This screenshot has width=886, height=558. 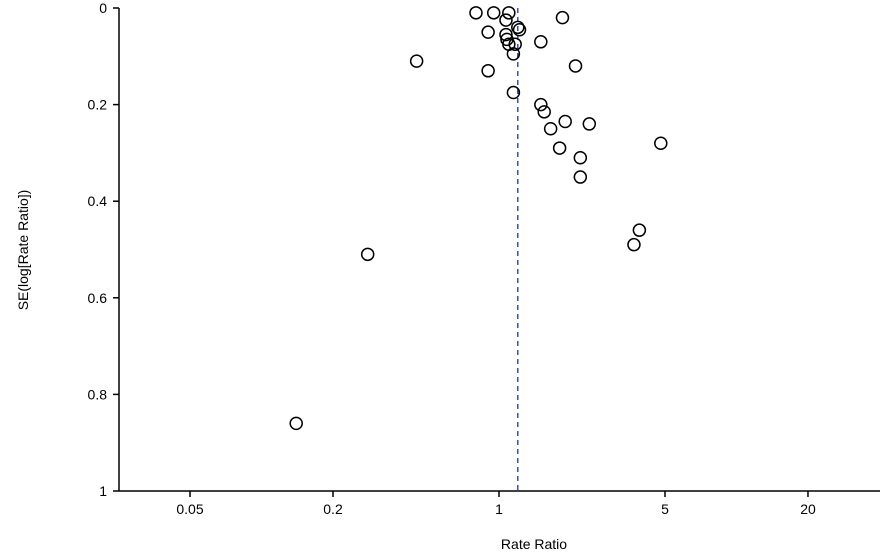 I want to click on x-tick-label: 0.2, so click(x=333, y=509).